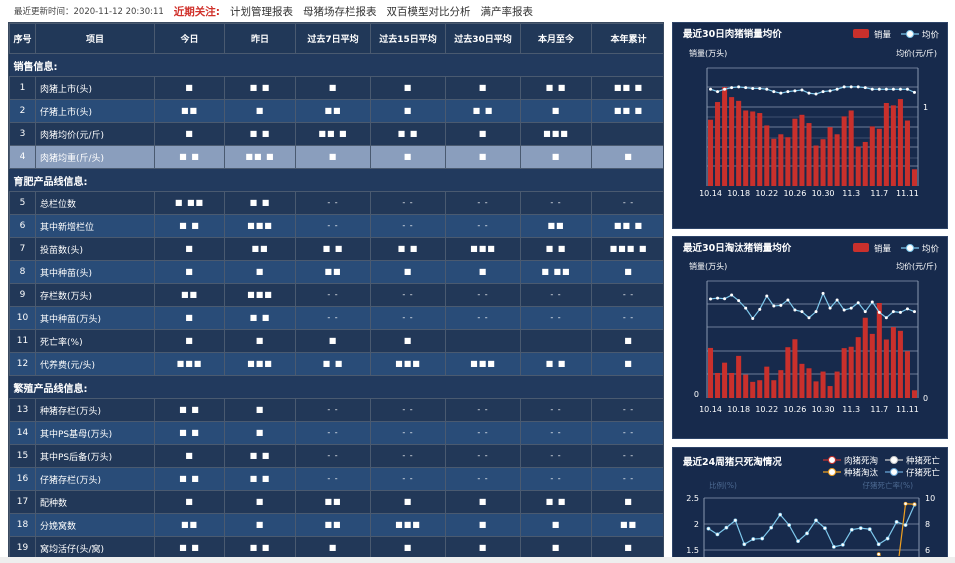 The height and width of the screenshot is (563, 955). Describe the element at coordinates (336, 157) in the screenshot. I see `table-row: 4 肉猪均重(斤/头) ■ ■ ■■ ■ ■ ■ ■ ■ ■` at that location.